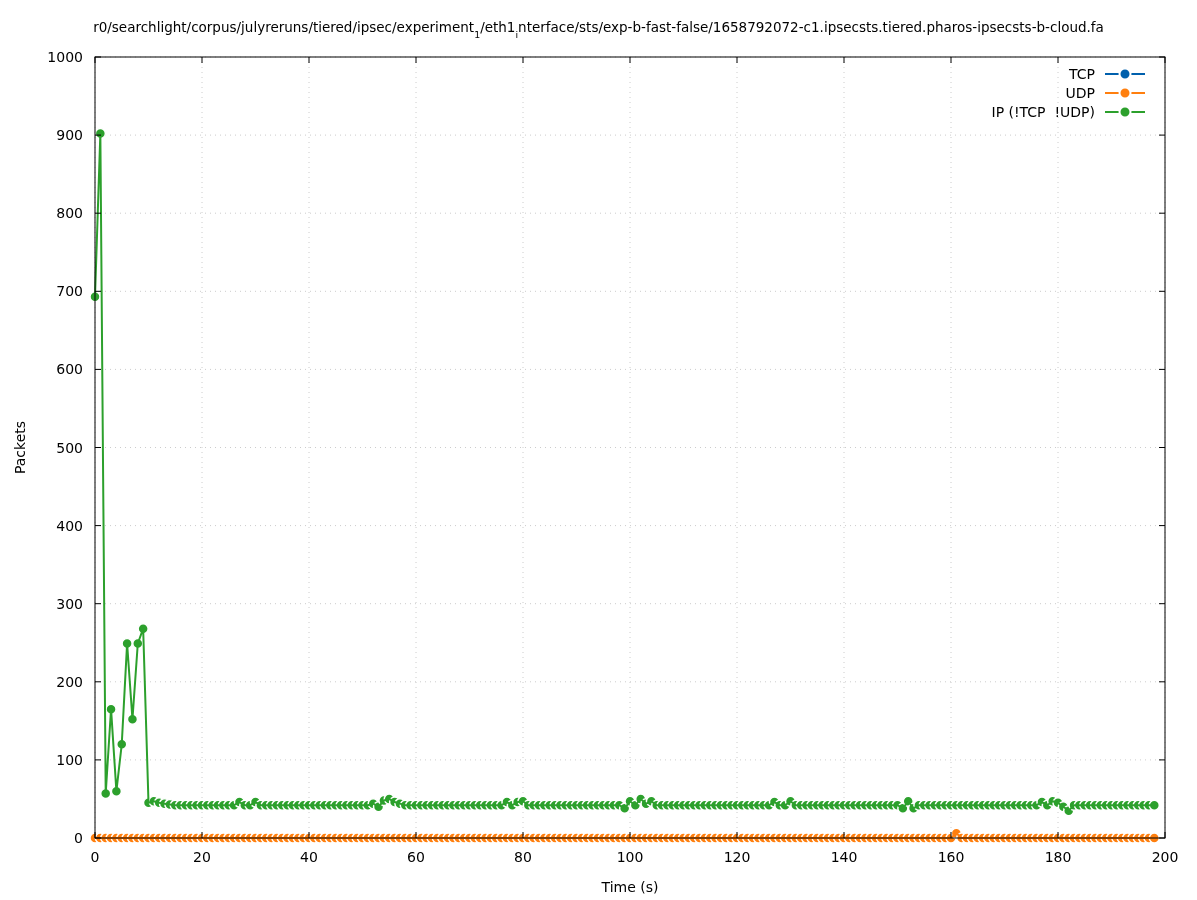 The image size is (1197, 900). I want to click on x-tick-label: 40, so click(309, 857).